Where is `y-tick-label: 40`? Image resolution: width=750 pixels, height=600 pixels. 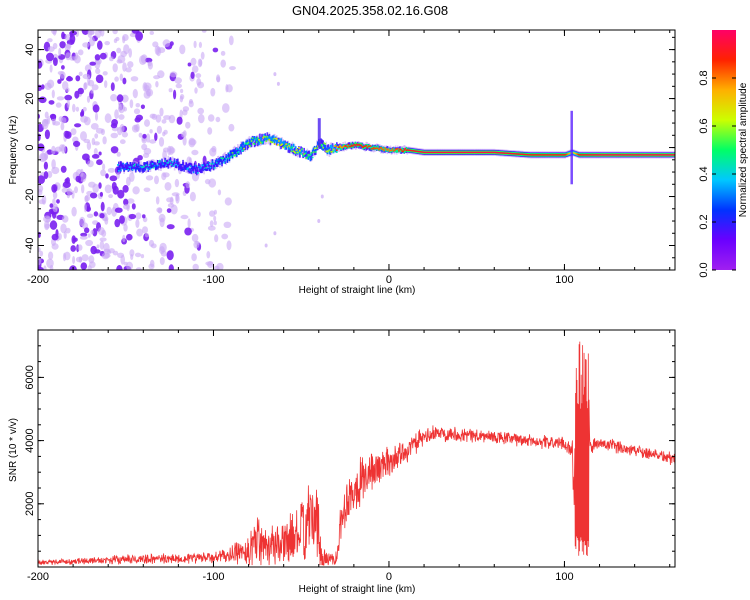 y-tick-label: 40 is located at coordinates (30, 49).